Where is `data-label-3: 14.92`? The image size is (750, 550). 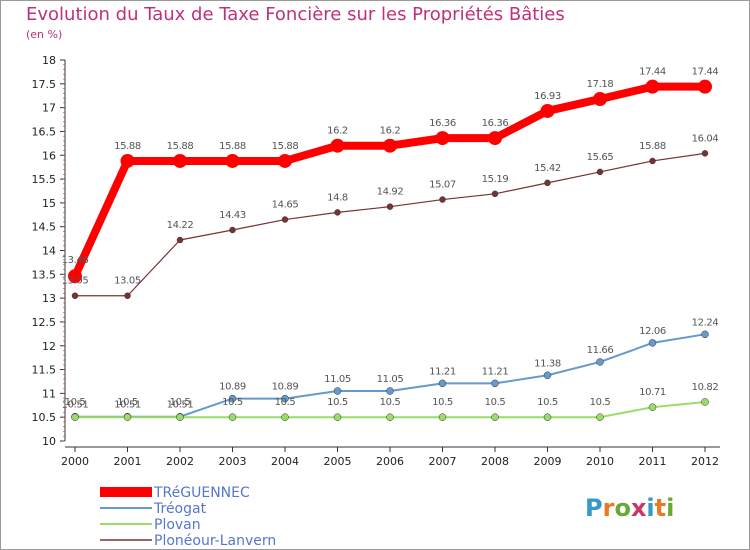
data-label-3: 14.92 is located at coordinates (390, 192).